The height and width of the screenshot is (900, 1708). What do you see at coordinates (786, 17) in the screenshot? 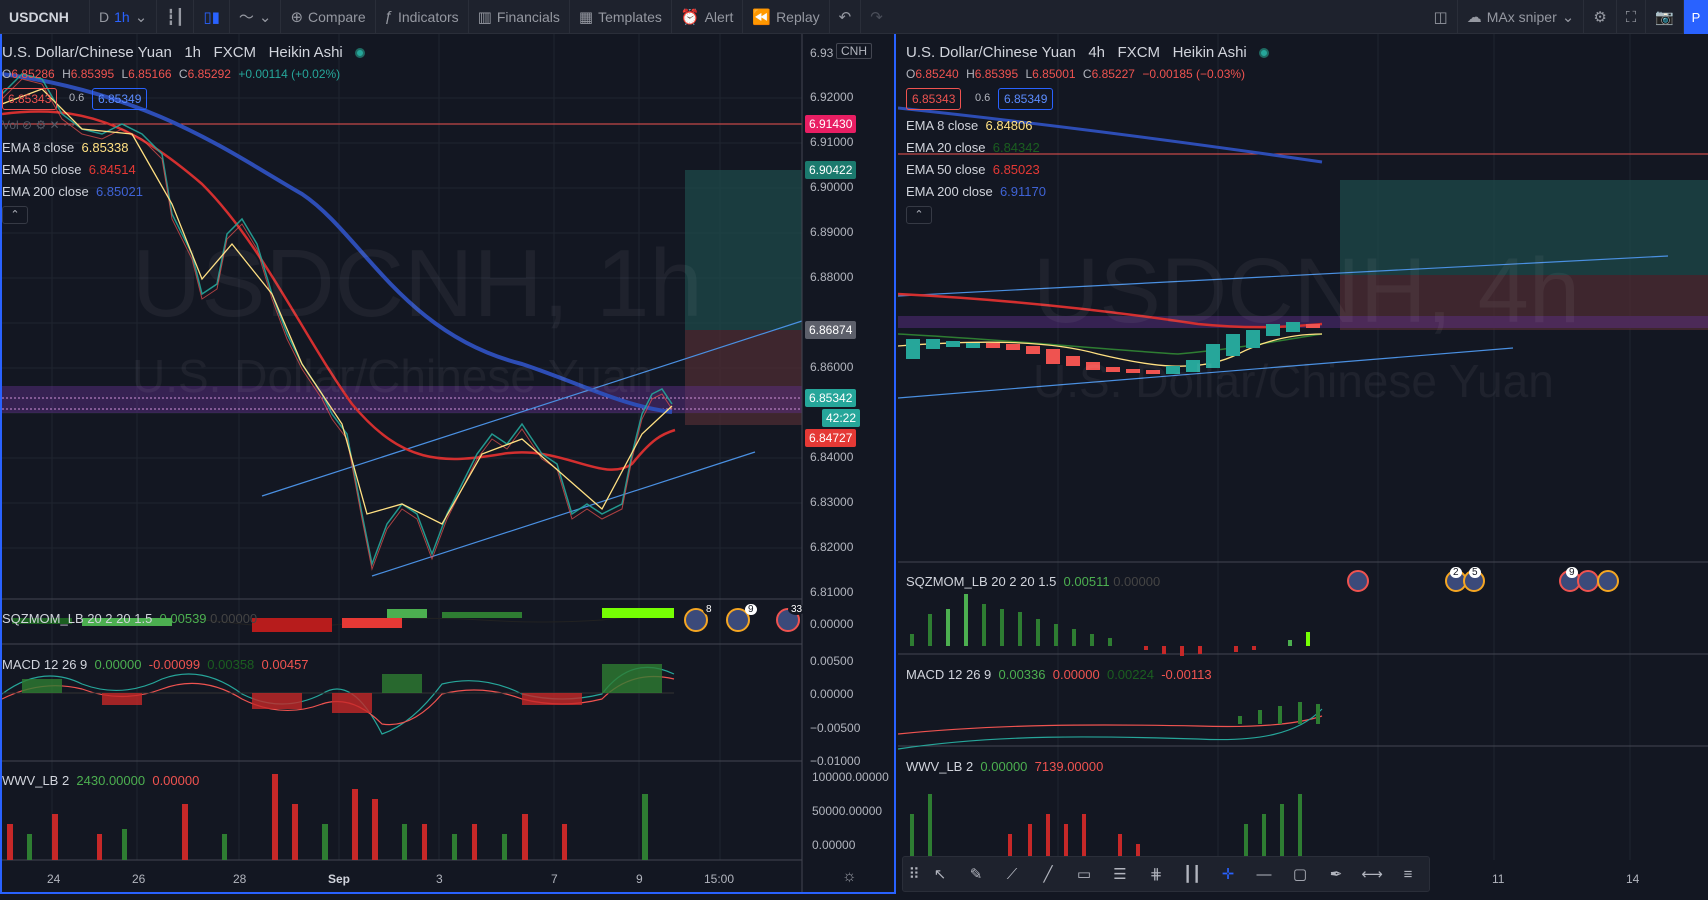
I see `replay-button: ⏪ Replay` at bounding box center [786, 17].